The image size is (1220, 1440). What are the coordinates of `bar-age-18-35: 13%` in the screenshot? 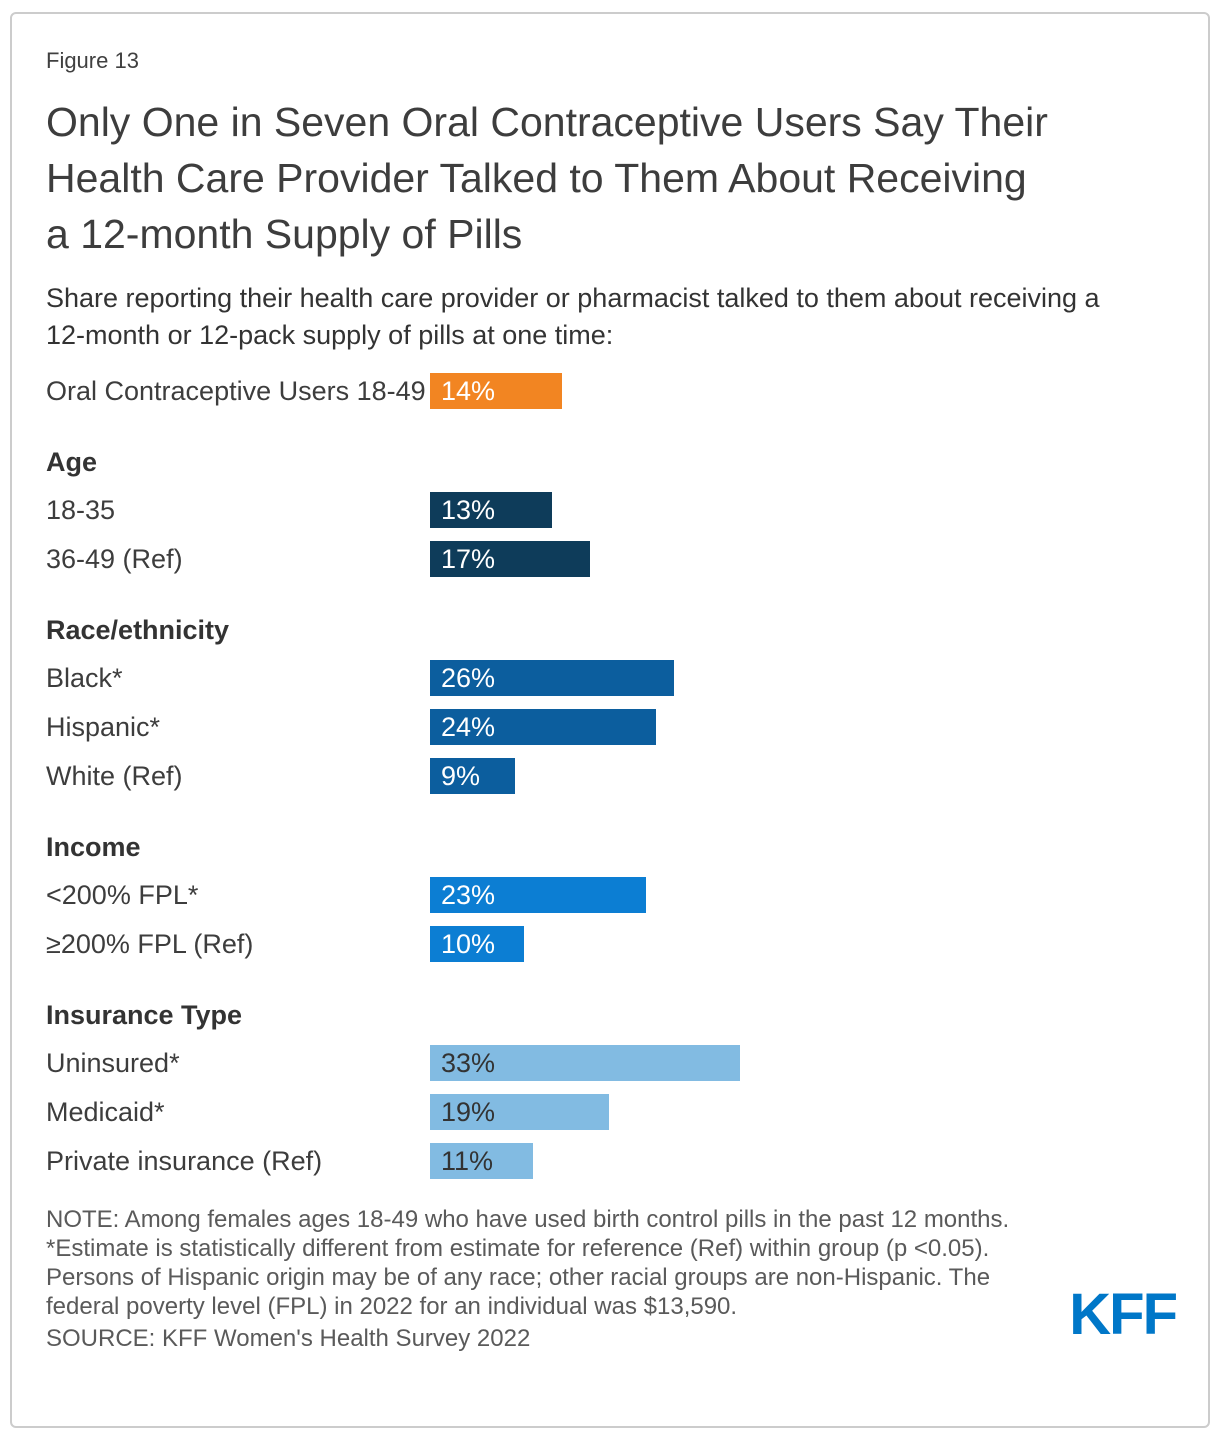 It's located at (491, 510).